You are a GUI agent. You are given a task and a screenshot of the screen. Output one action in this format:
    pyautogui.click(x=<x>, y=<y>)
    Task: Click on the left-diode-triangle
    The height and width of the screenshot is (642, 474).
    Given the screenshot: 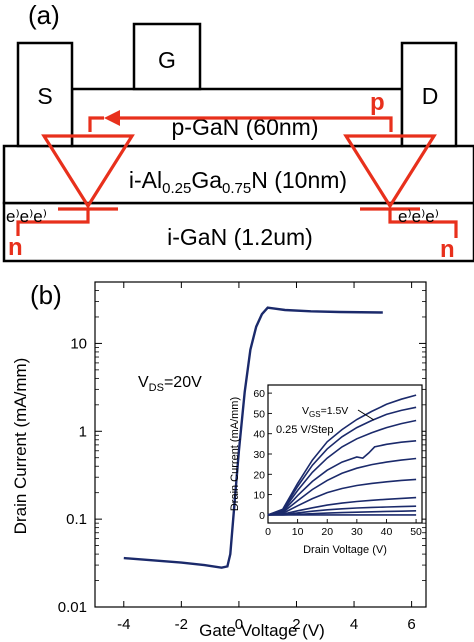 What is the action you would take?
    pyautogui.click(x=88, y=172)
    